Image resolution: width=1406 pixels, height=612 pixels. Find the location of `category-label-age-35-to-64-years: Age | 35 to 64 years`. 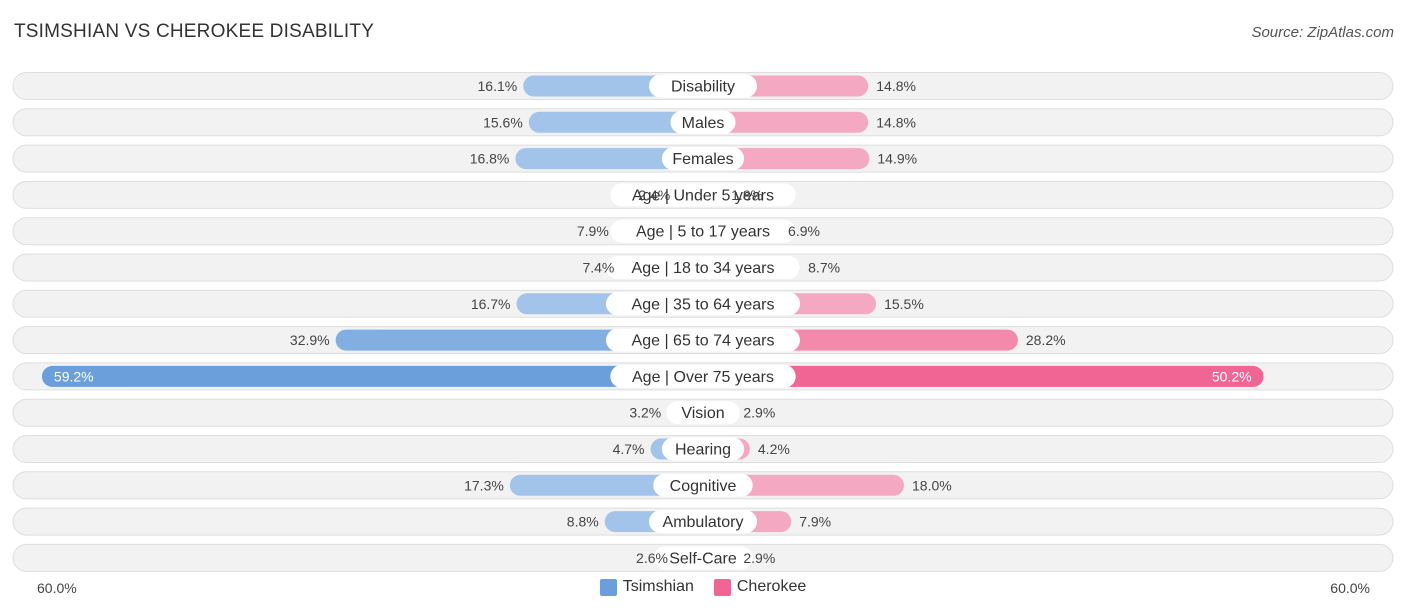

category-label-age-35-to-64-years: Age | 35 to 64 years is located at coordinates (703, 304).